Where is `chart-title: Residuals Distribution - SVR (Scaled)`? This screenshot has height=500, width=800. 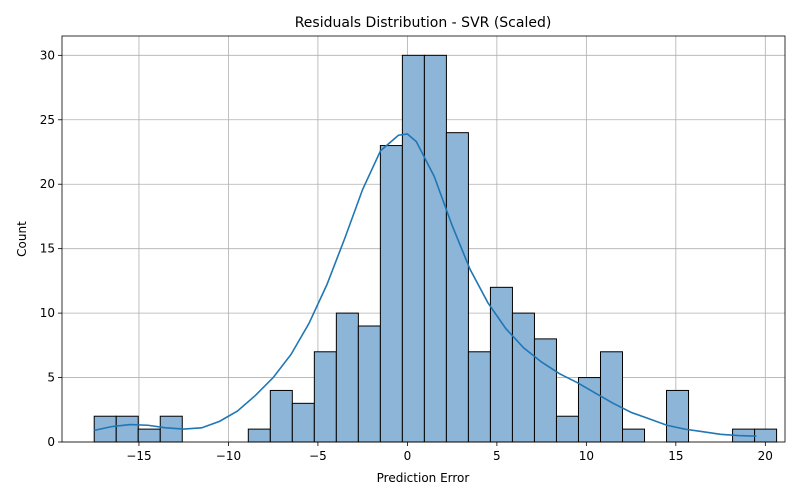 chart-title: Residuals Distribution - SVR (Scaled) is located at coordinates (423, 23).